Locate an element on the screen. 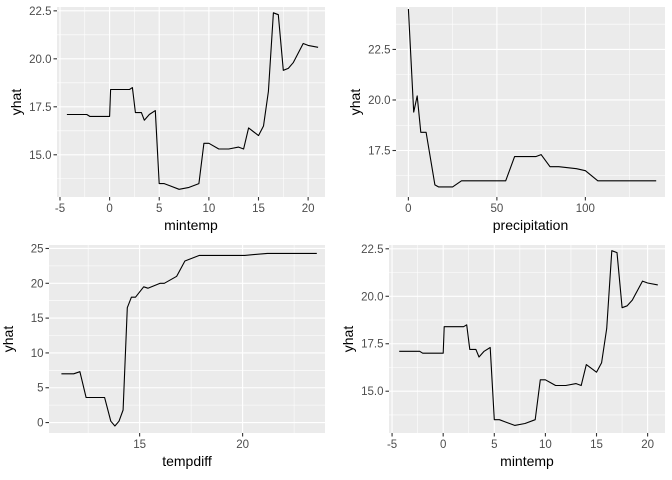  y-tick-label: 5 is located at coordinates (40, 389).